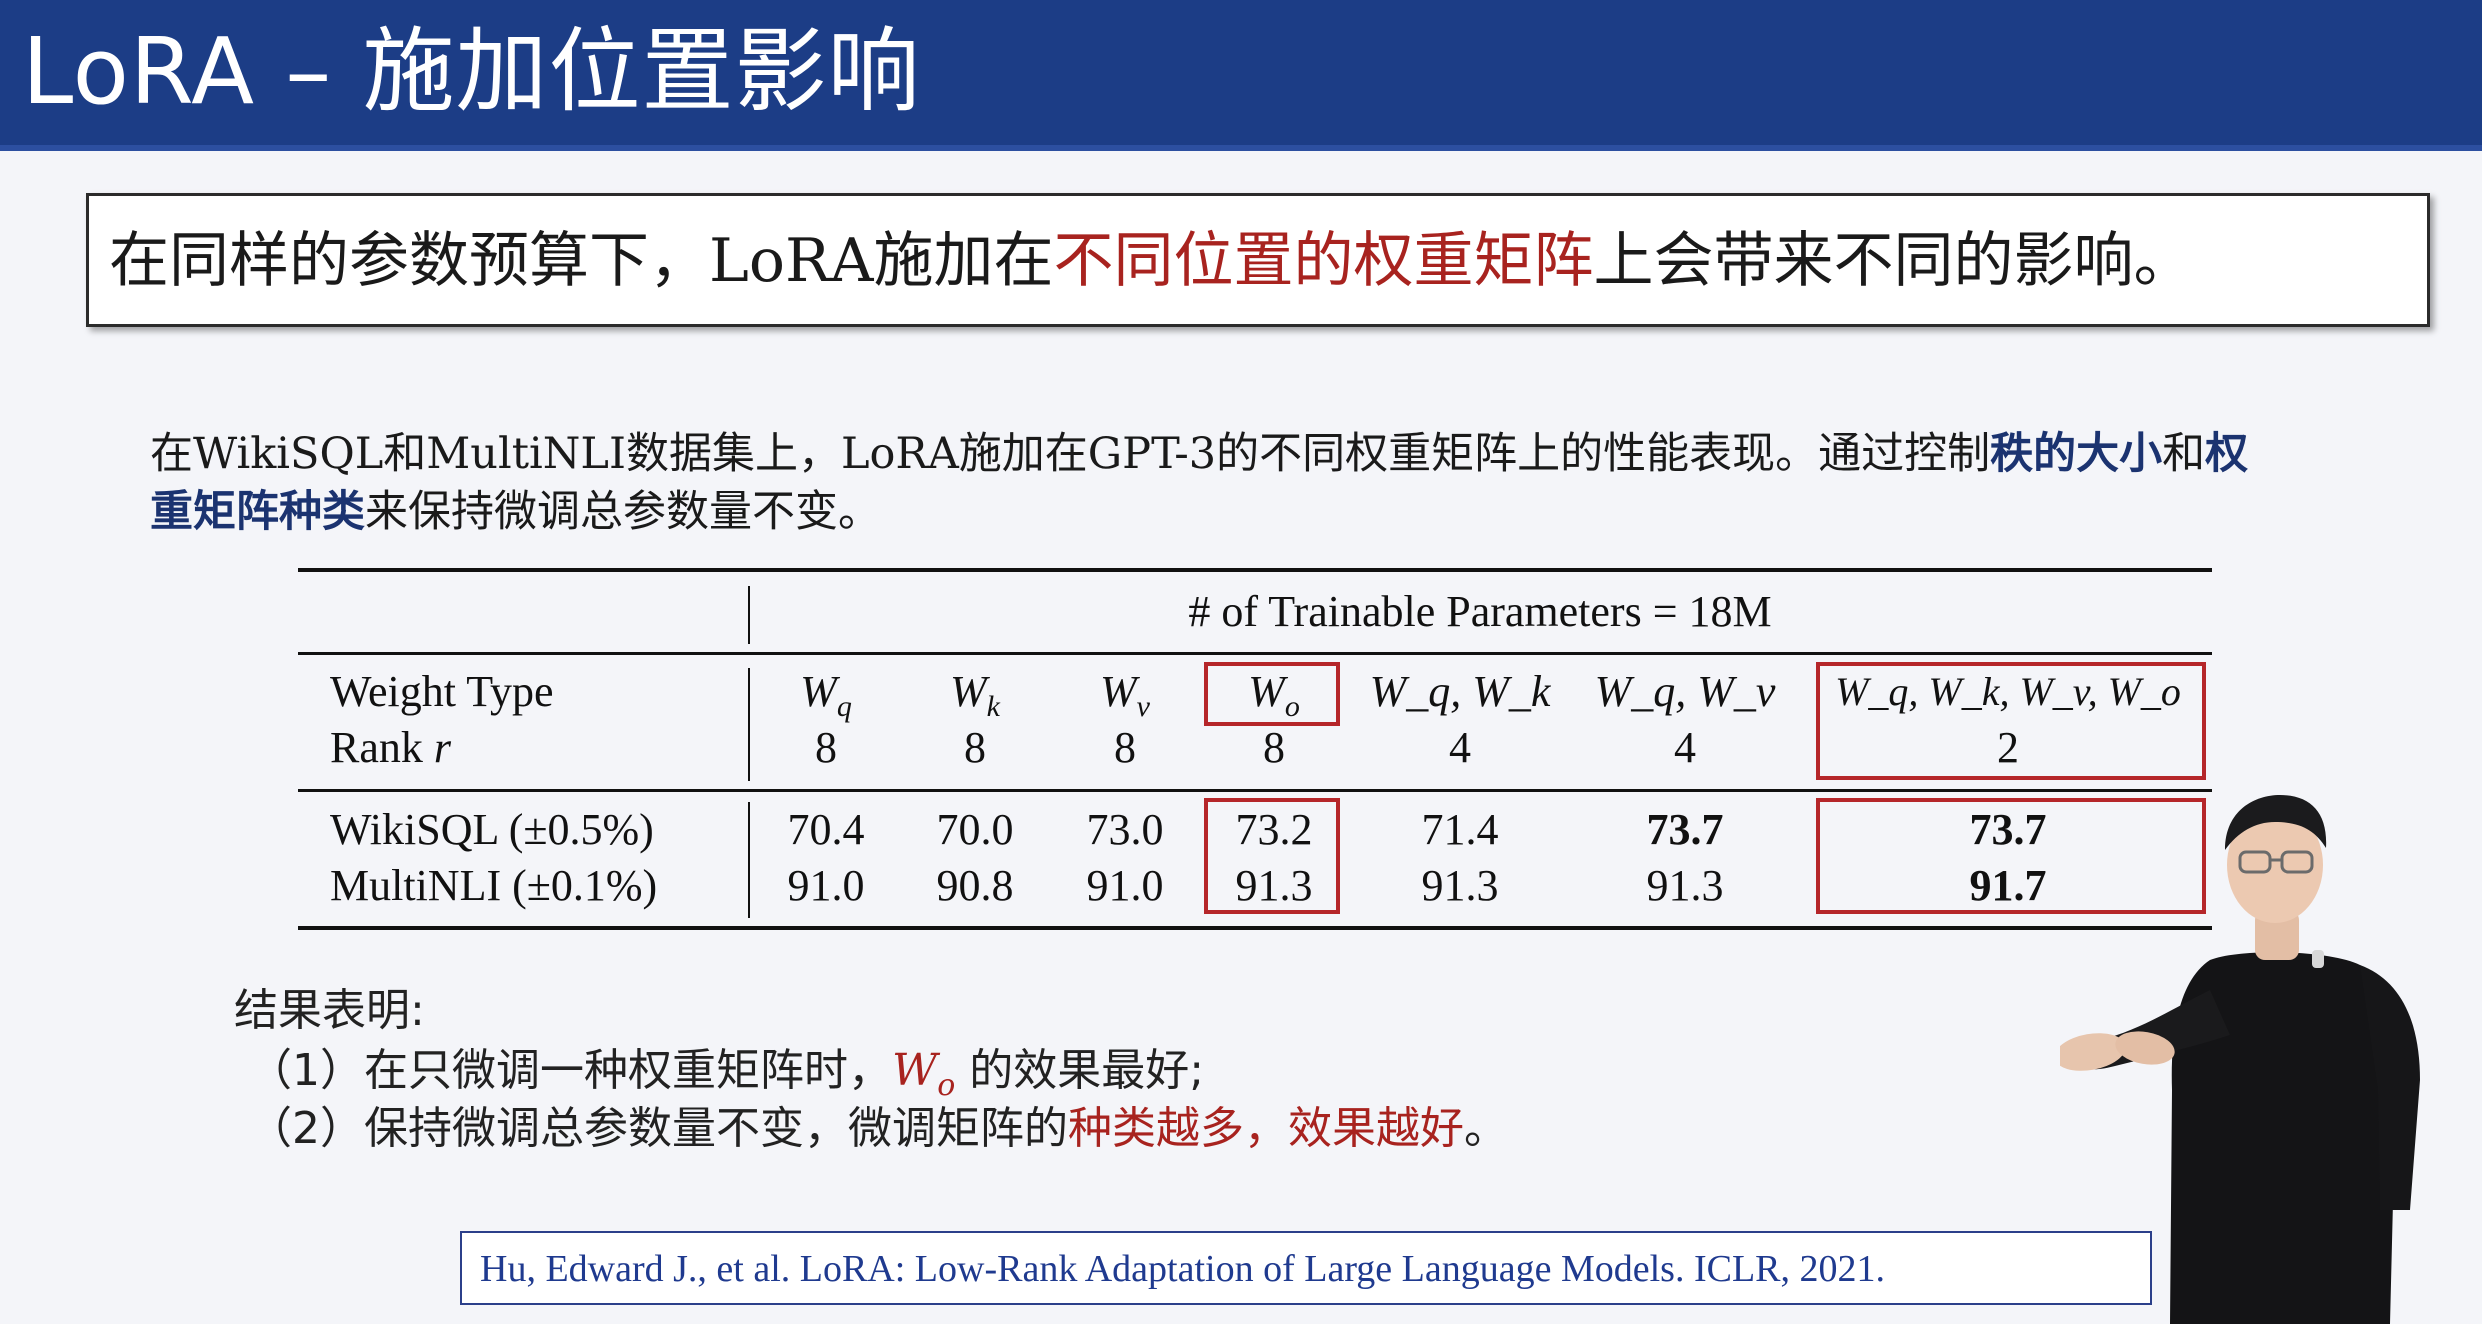 This screenshot has width=2482, height=1324. What do you see at coordinates (2184, 454) in the screenshot?
I see `description-part2: 和` at bounding box center [2184, 454].